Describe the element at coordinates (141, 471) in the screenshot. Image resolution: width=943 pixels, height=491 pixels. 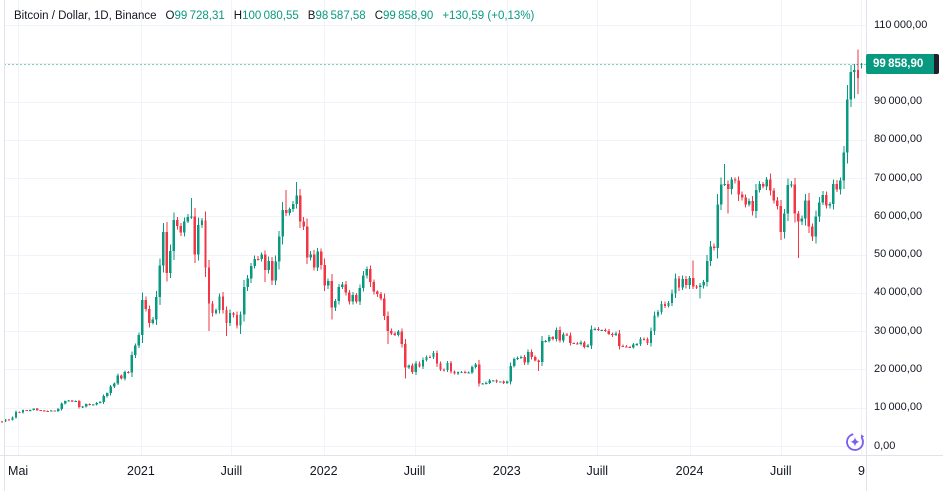
I see `time-tick-label: 2021` at that location.